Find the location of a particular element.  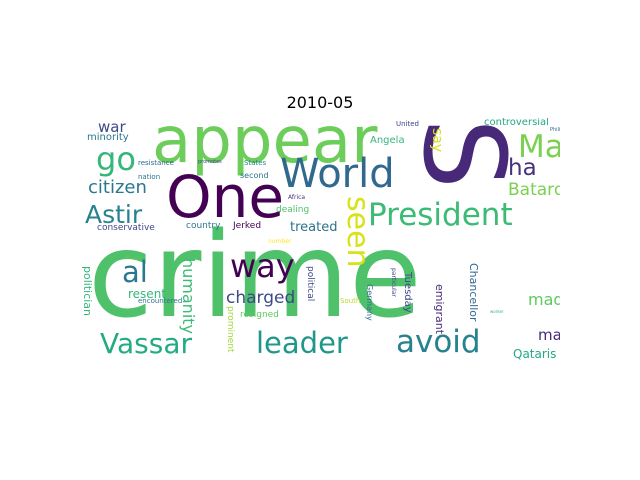

word-angela: Angela is located at coordinates (387, 140).